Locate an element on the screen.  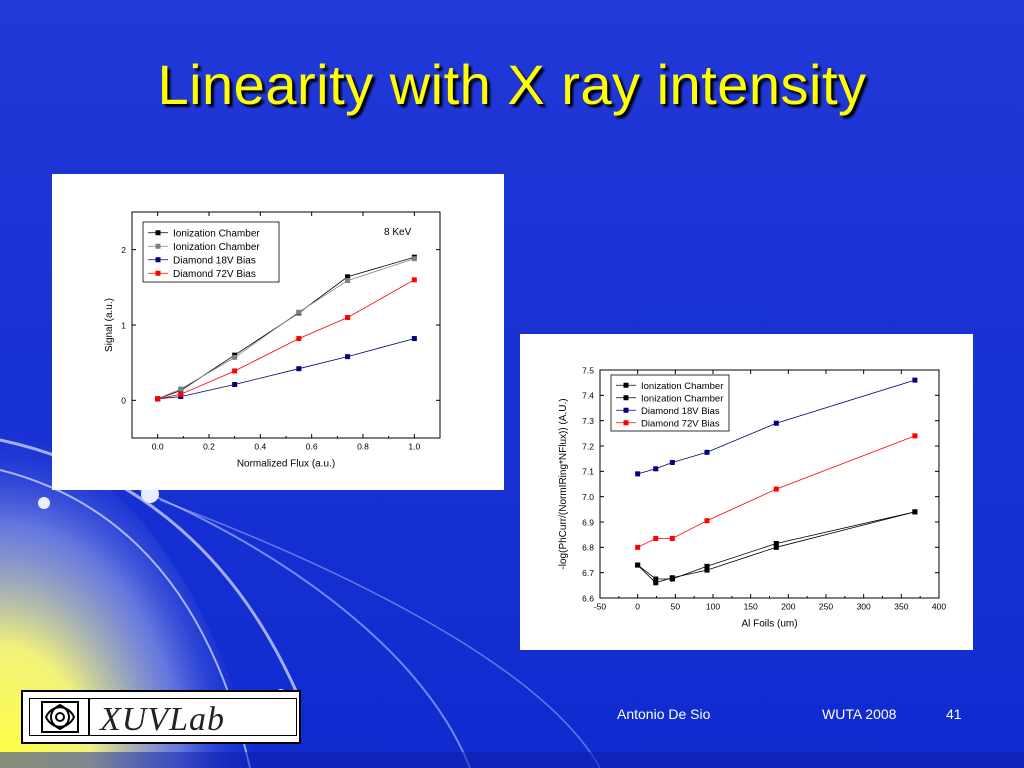
x-tick-label: 1.0 is located at coordinates (414, 447).